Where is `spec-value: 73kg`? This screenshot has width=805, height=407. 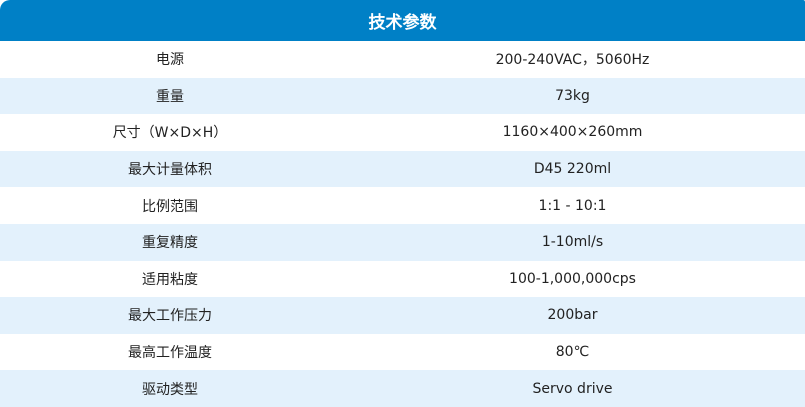
spec-value: 73kg is located at coordinates (572, 95).